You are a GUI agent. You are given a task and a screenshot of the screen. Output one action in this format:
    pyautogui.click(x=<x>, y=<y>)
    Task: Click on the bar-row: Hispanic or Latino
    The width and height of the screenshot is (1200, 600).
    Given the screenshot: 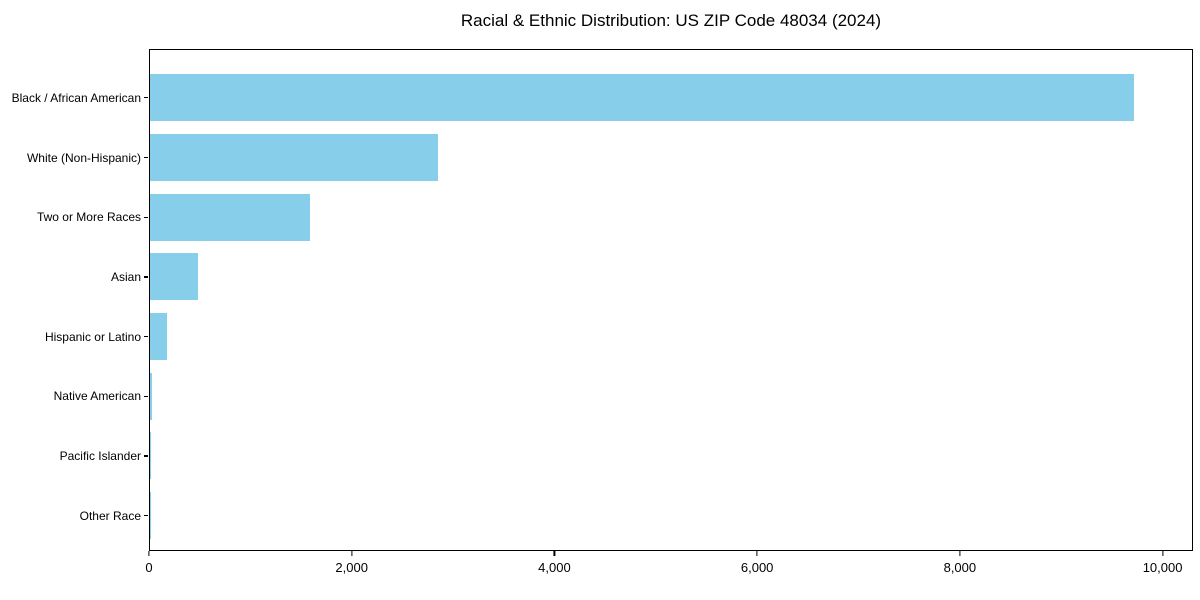 What is the action you would take?
    pyautogui.click(x=618, y=337)
    